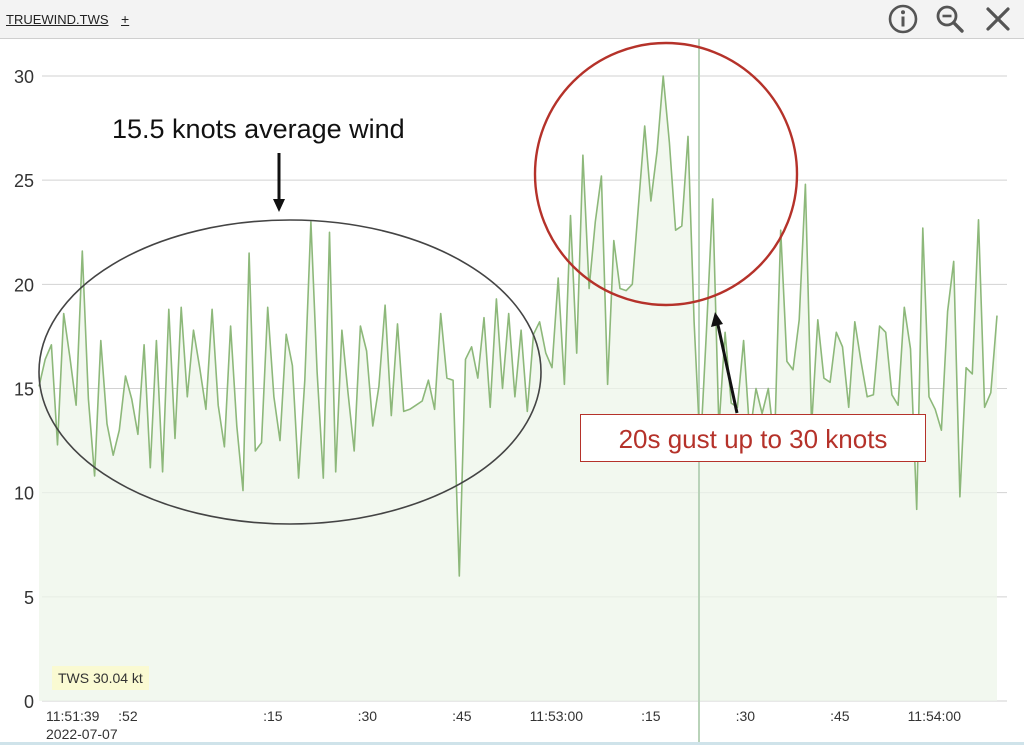 The image size is (1024, 745). What do you see at coordinates (73, 716) in the screenshot?
I see `x-start-time: 11:51:39` at bounding box center [73, 716].